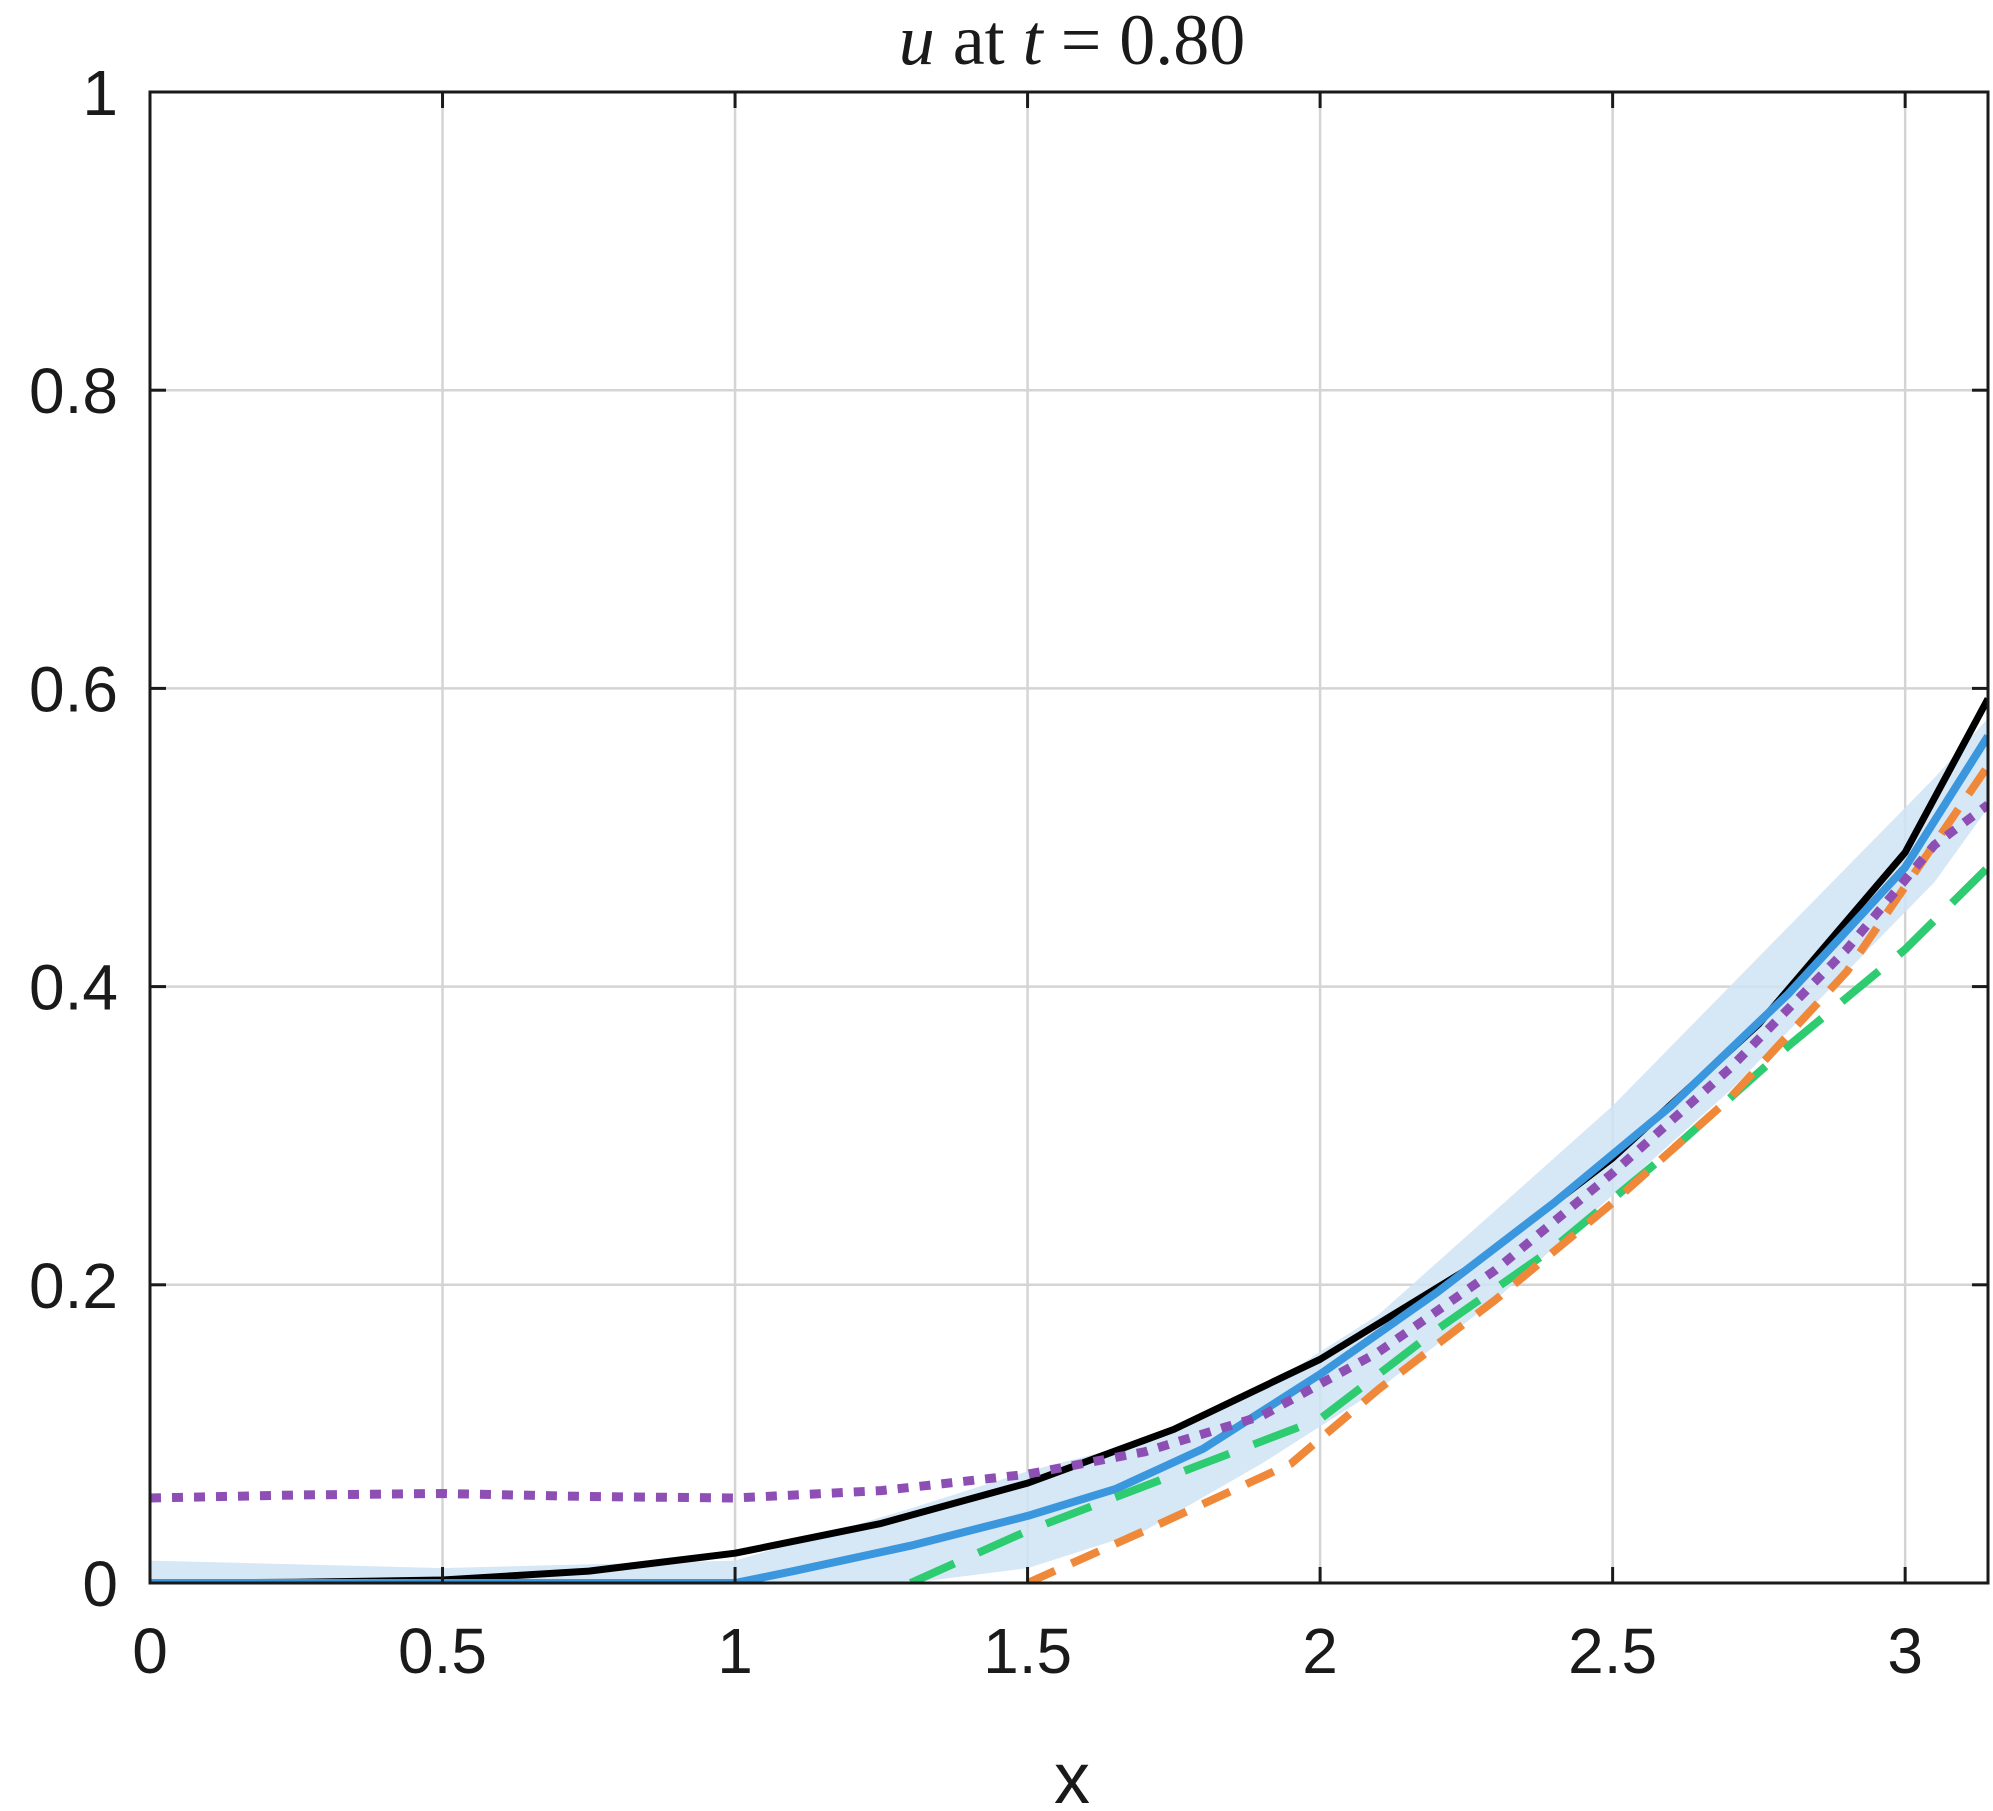 This screenshot has height=1811, width=1993. Describe the element at coordinates (150, 1651) in the screenshot. I see `x-tick-label: 0` at that location.